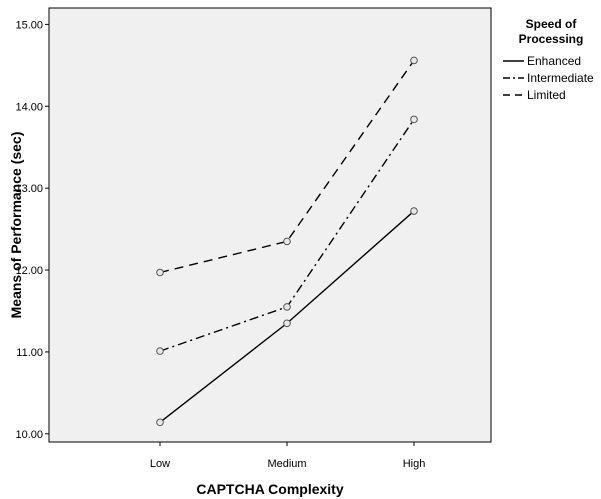 The image size is (601, 499). Describe the element at coordinates (414, 464) in the screenshot. I see `x-tick-label: High` at that location.